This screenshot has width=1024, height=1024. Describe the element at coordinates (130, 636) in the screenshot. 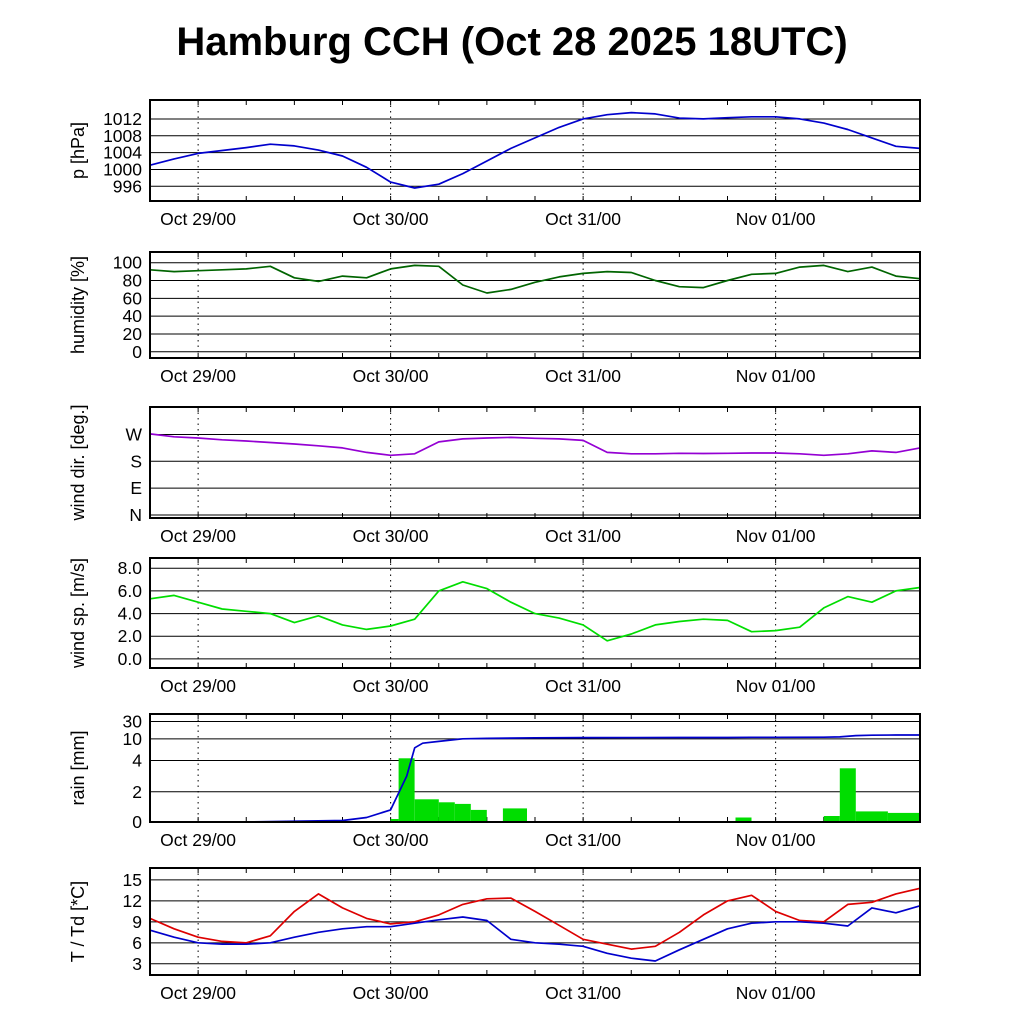

I see `y-tick-label: 2.0` at that location.